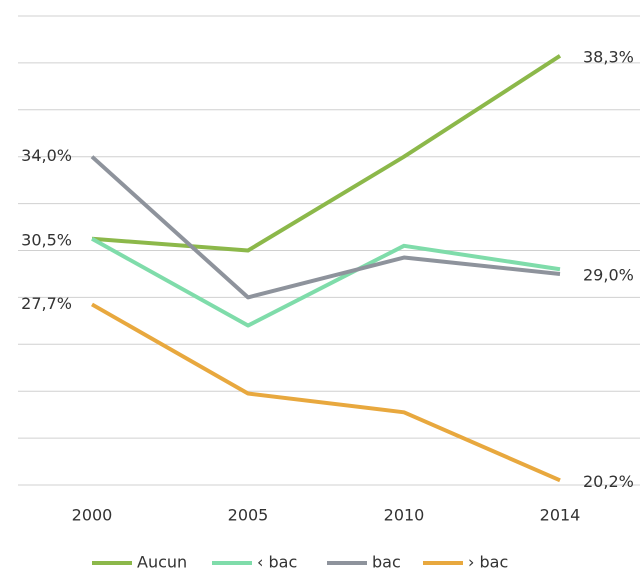 This screenshot has width=643, height=574. Describe the element at coordinates (608, 56) in the screenshot. I see `data-label: 38,3%` at that location.